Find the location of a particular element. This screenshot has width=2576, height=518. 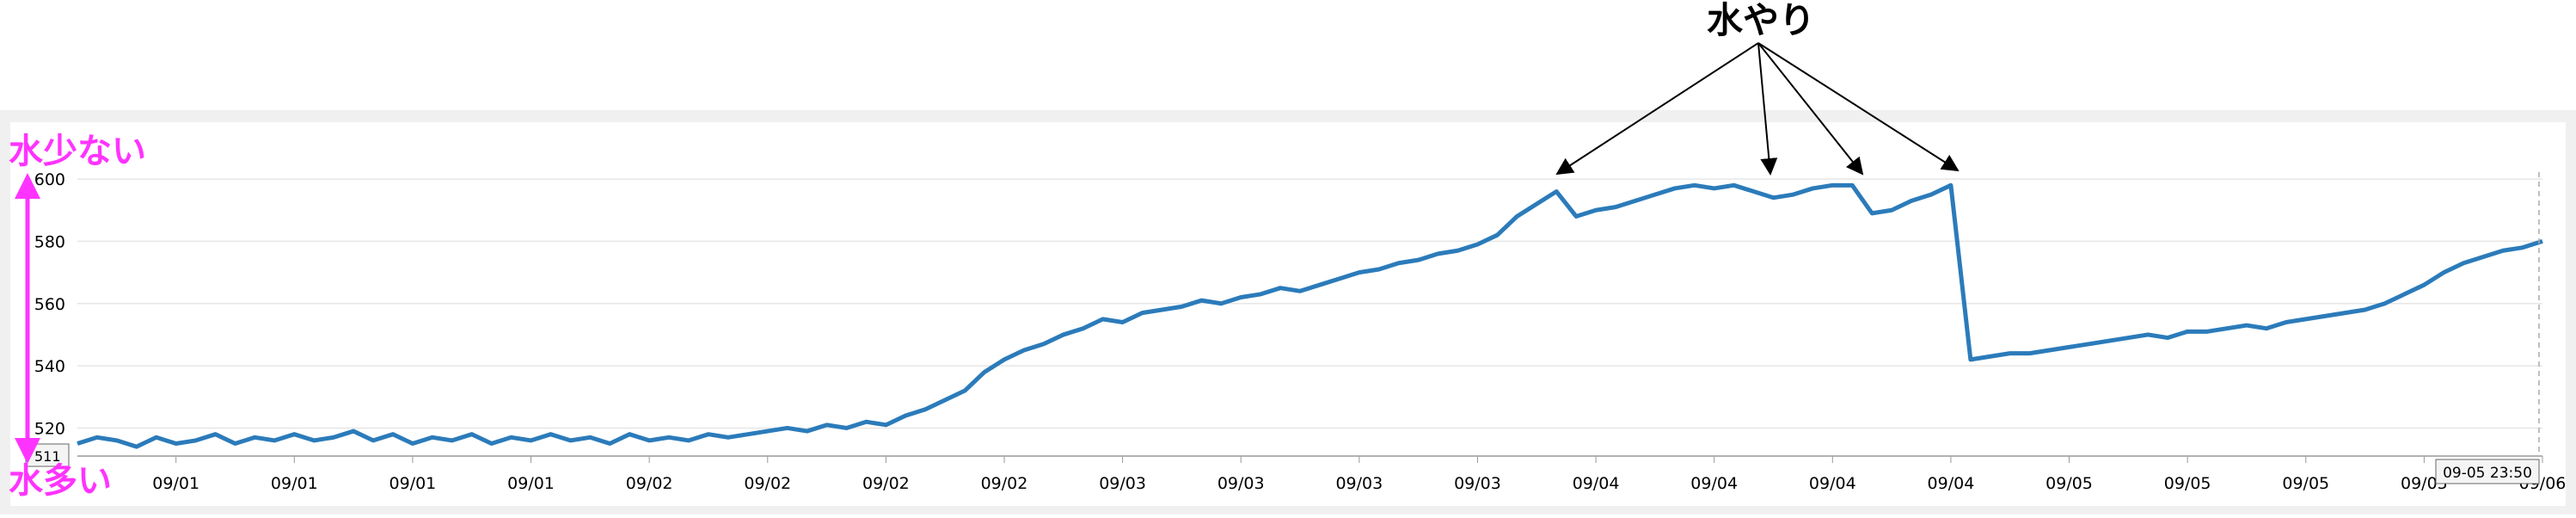

crosshair-y-label: 511 is located at coordinates (47, 456).